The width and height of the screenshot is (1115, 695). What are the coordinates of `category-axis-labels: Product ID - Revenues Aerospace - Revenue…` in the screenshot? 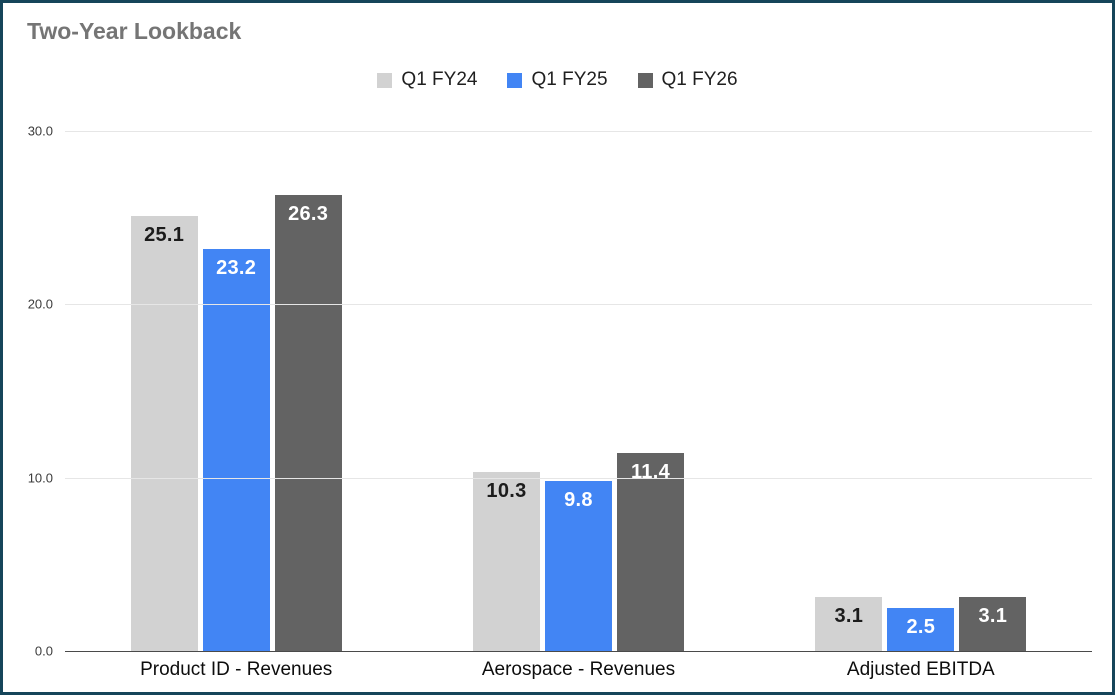 It's located at (578, 670).